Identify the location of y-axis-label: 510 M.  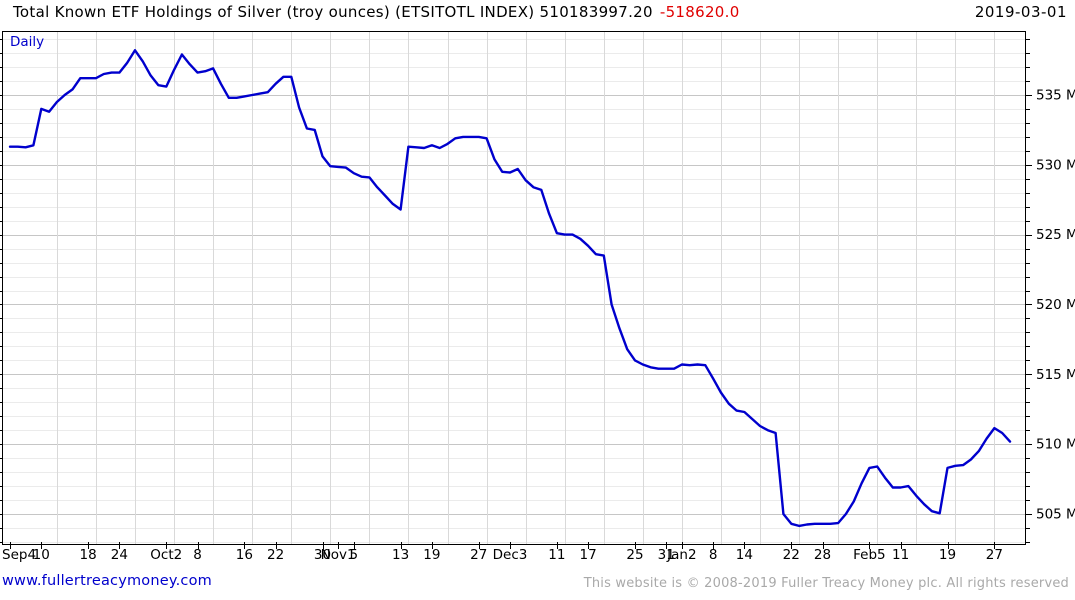
(1055, 445).